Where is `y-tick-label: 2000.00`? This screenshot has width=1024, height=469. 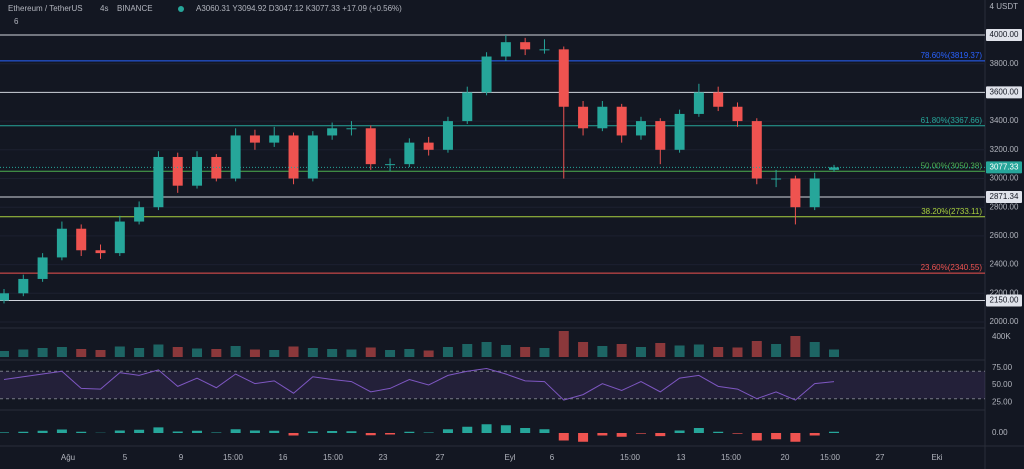
y-tick-label: 2000.00 is located at coordinates (1004, 321).